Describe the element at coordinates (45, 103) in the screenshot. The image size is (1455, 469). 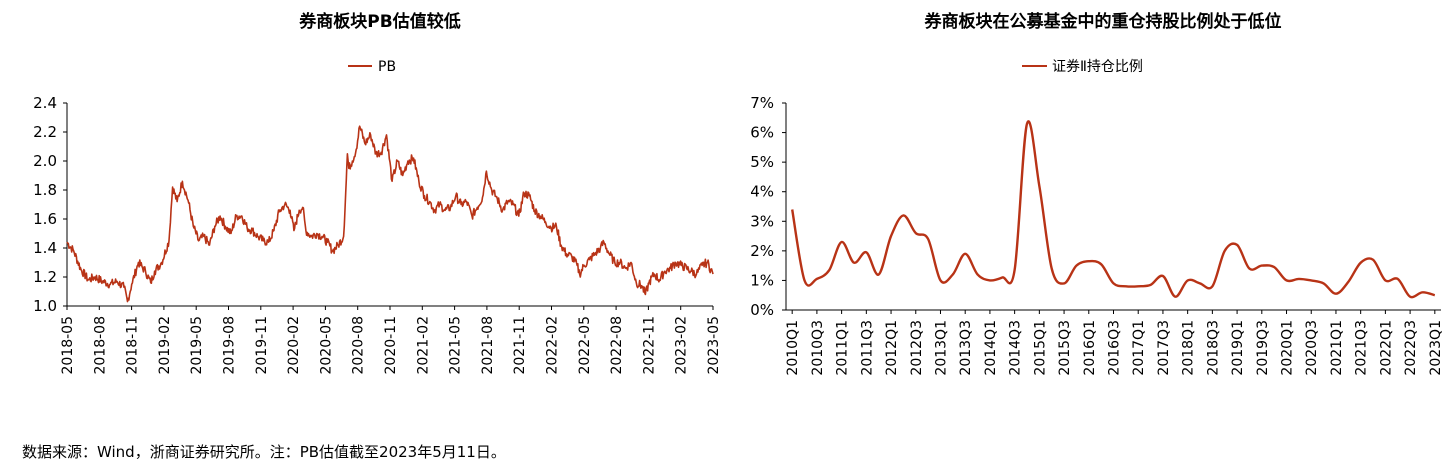
I see `pb-y-tick-label: 2.4` at that location.